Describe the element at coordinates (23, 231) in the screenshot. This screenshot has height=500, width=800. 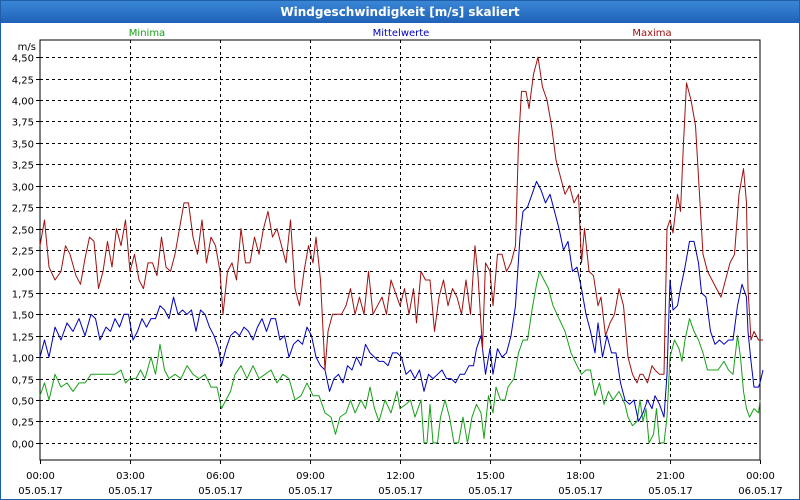
I see `y-tick-label: 2,50` at that location.